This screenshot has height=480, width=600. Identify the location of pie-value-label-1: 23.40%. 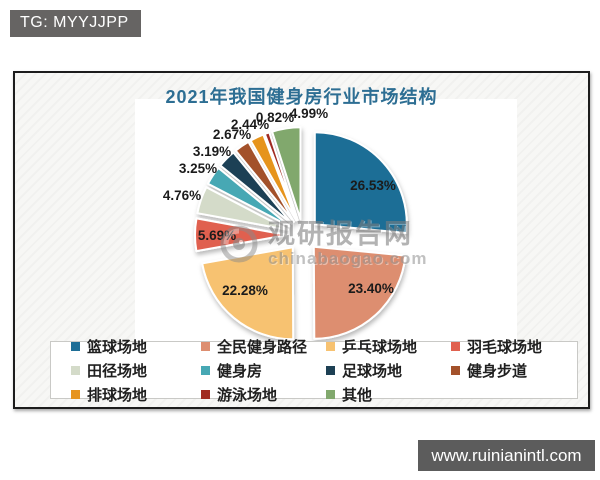
(371, 288).